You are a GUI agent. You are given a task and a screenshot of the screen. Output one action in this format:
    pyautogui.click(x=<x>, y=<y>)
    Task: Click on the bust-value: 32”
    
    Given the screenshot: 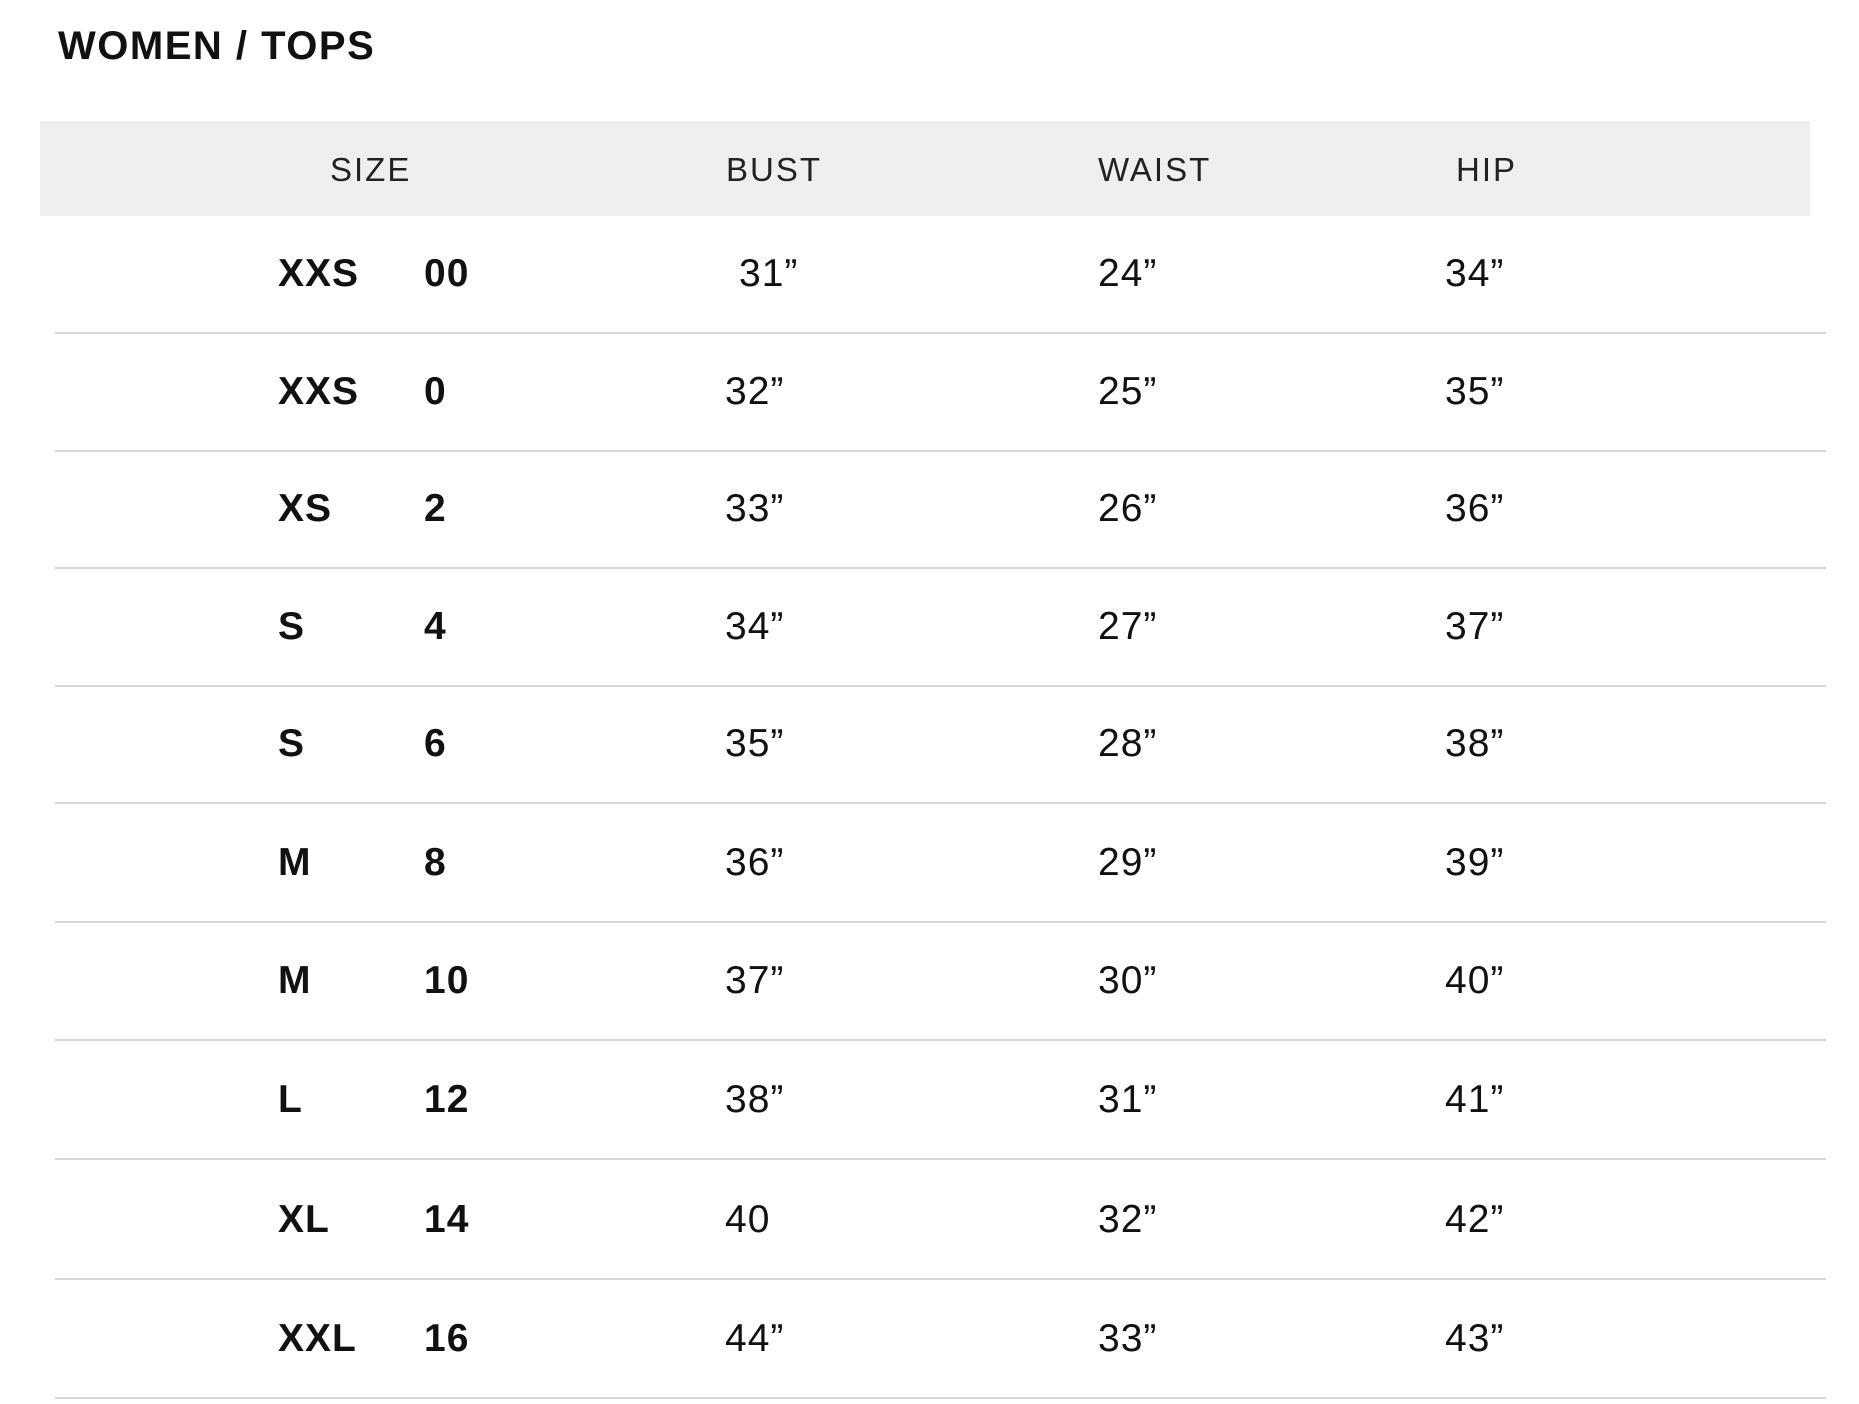 What is the action you would take?
    pyautogui.click(x=755, y=391)
    